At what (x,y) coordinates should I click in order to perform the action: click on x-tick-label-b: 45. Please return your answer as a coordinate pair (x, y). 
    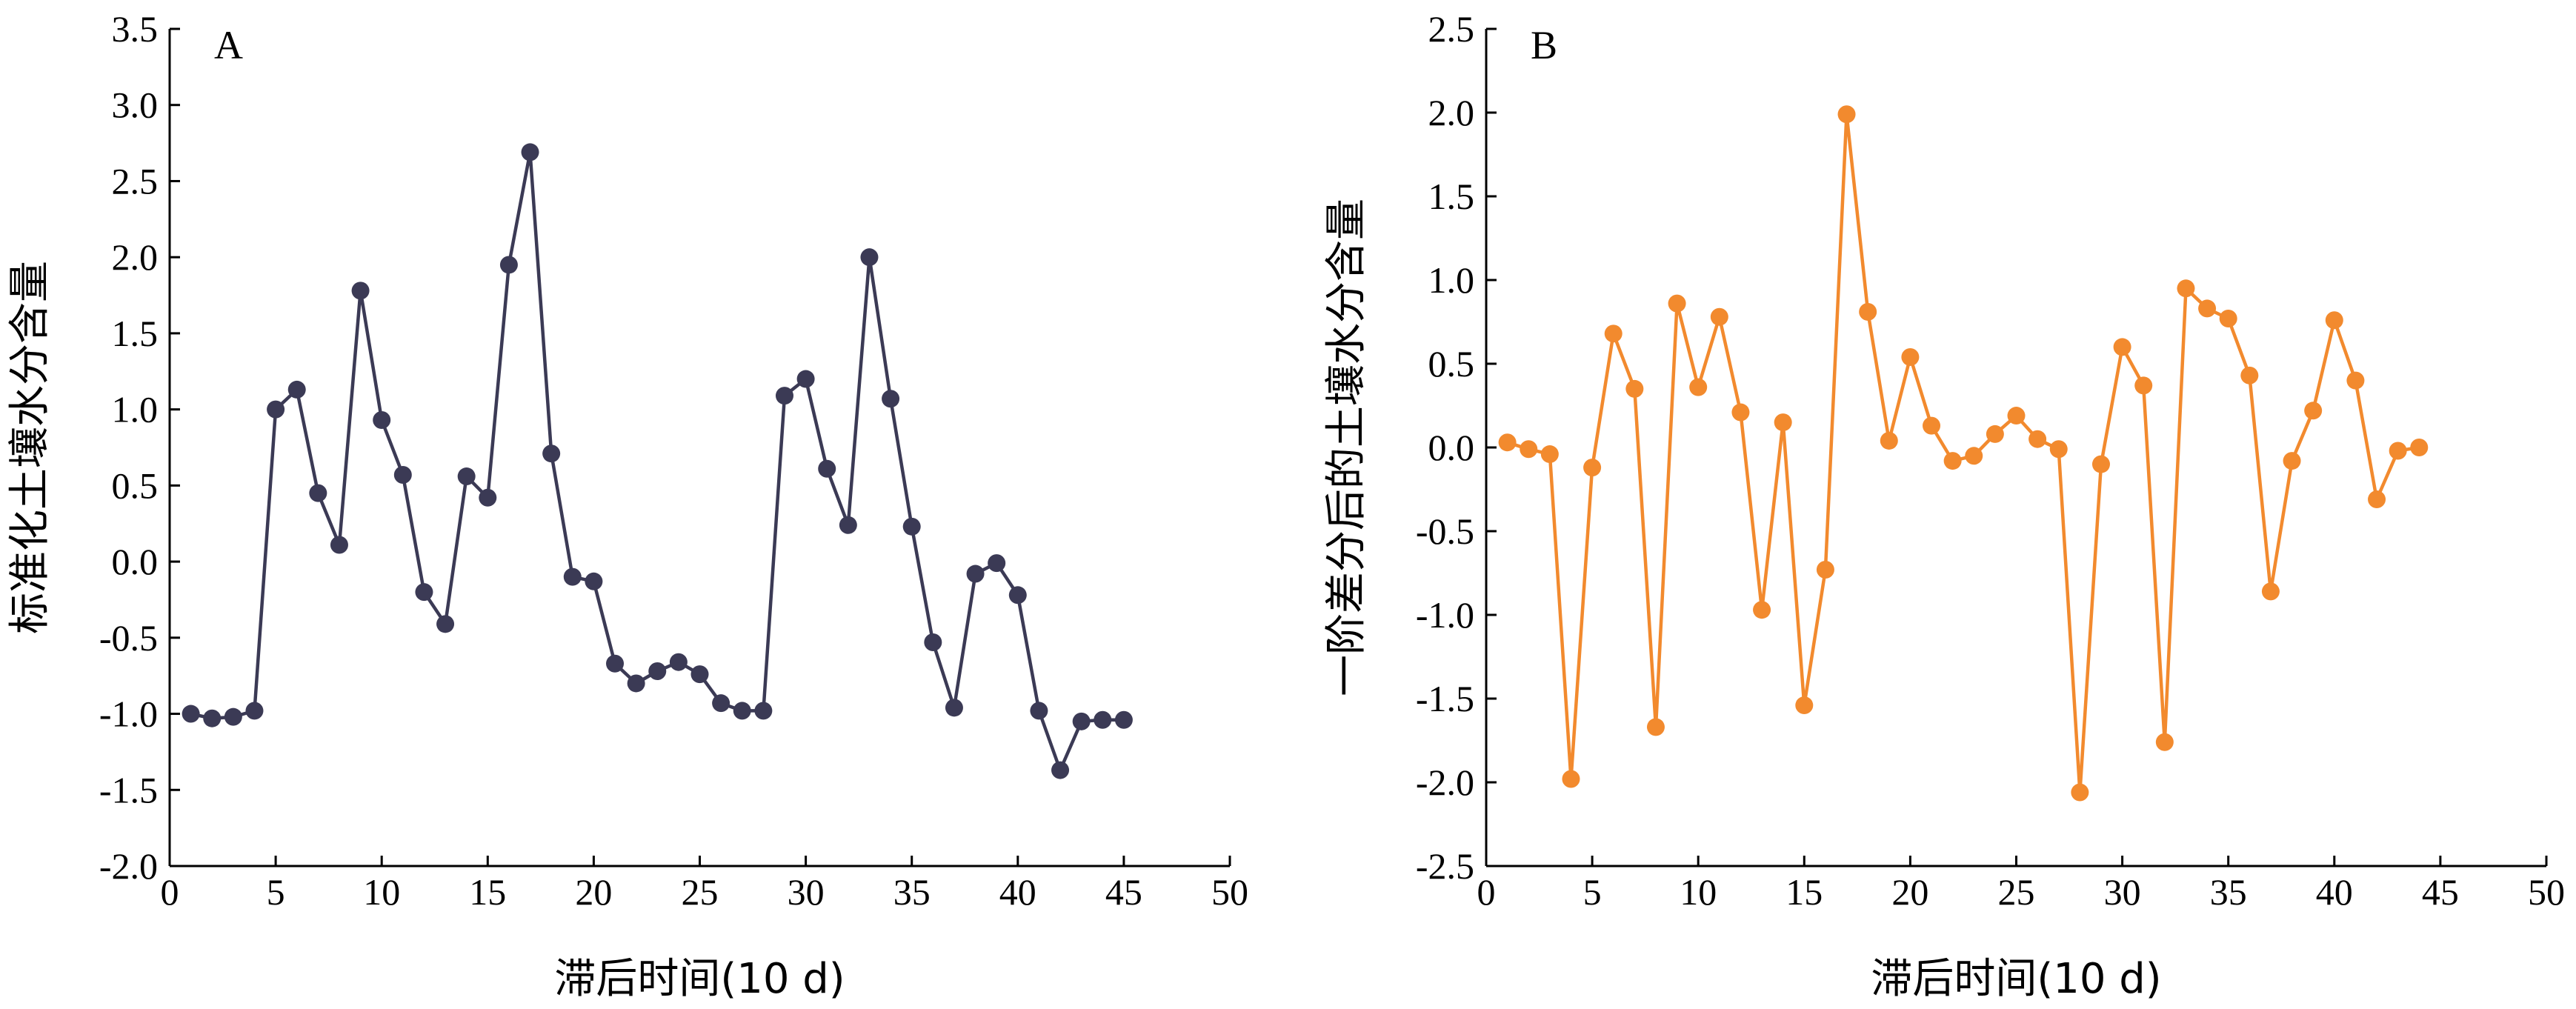
    Looking at the image, I should click on (2440, 892).